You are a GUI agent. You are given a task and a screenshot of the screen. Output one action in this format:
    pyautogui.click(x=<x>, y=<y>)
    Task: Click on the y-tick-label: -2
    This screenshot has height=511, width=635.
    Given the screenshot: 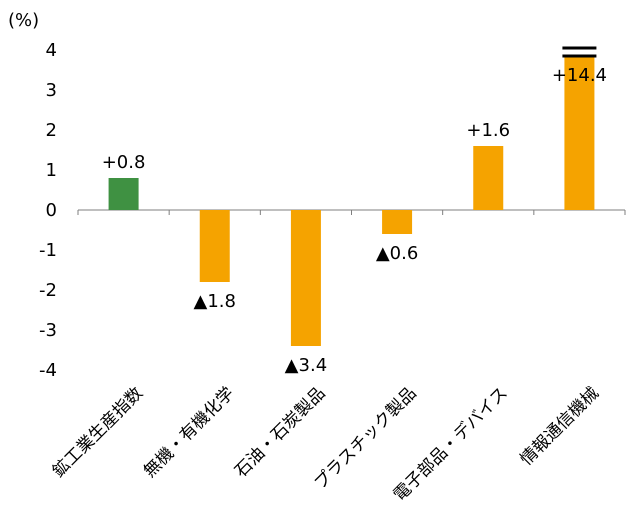 What is the action you would take?
    pyautogui.click(x=48, y=290)
    